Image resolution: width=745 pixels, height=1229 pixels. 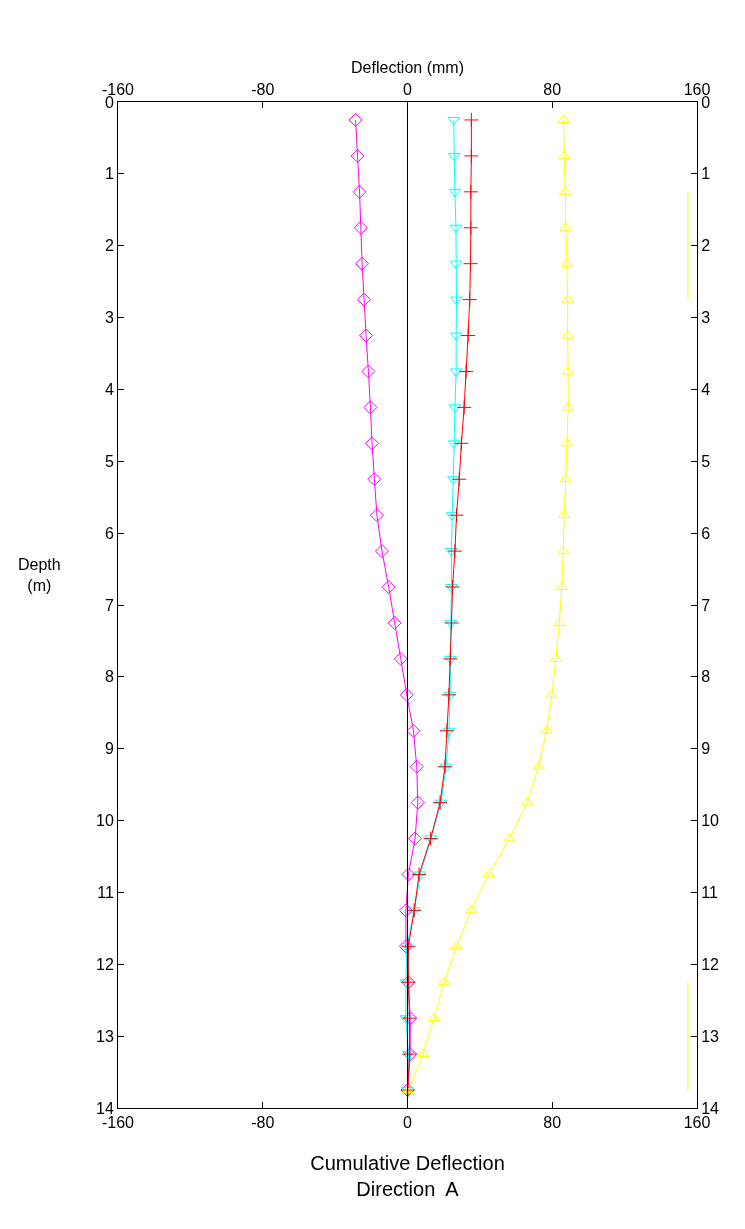 I want to click on y2-tick-label: 2, so click(x=706, y=246).